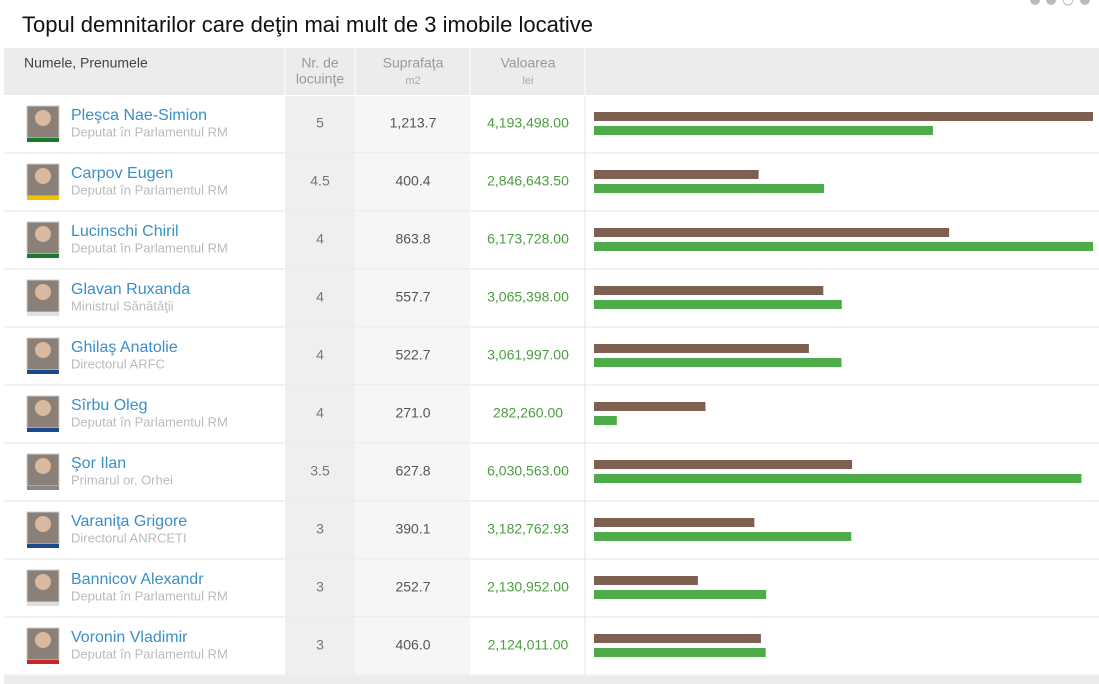 The image size is (1099, 684). I want to click on area: 406.0, so click(412, 645).